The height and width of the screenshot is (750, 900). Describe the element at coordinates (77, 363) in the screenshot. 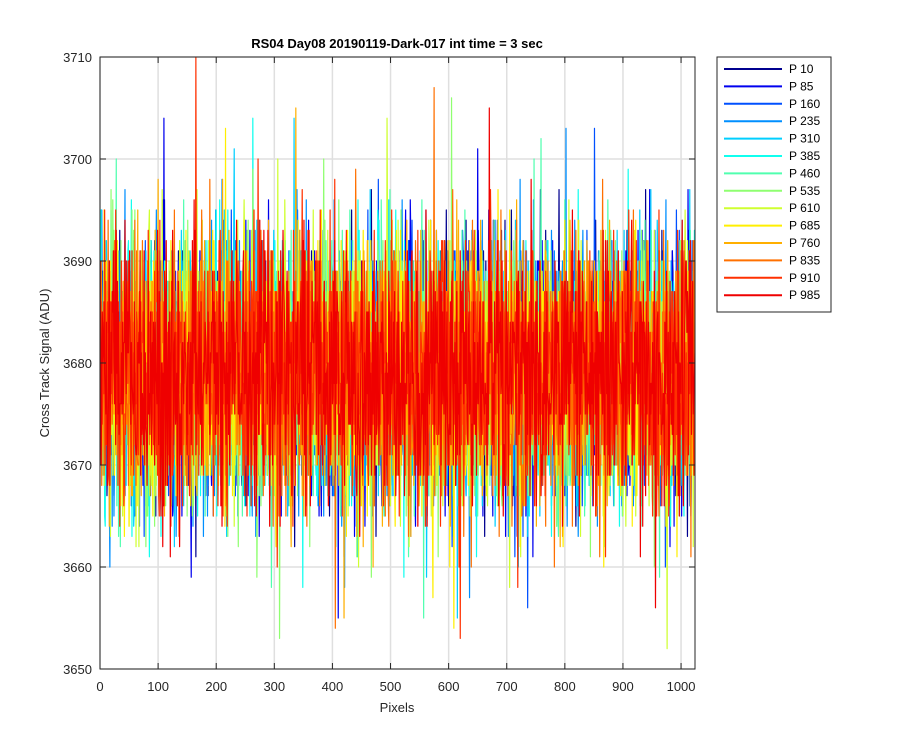

I see `y-tick-label: 3680` at that location.